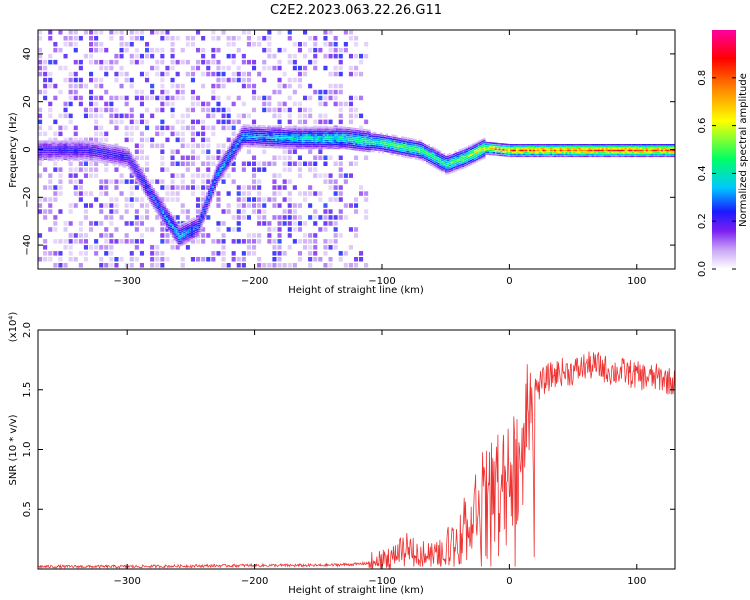 This screenshot has width=750, height=600. What do you see at coordinates (702, 126) in the screenshot?
I see `colorbar-tick-label: 0.6` at bounding box center [702, 126].